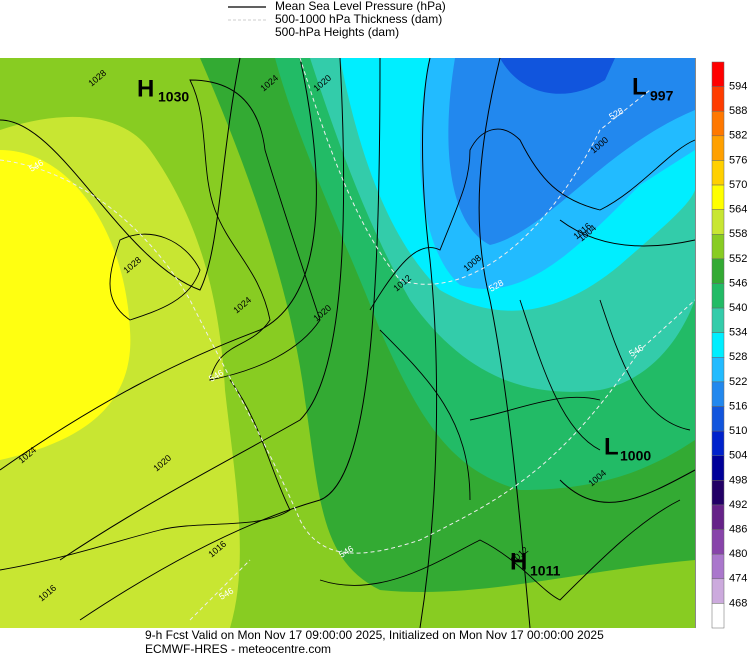 The width and height of the screenshot is (750, 661). What do you see at coordinates (220, 590) in the screenshot?
I see `thickness-546b` at bounding box center [220, 590].